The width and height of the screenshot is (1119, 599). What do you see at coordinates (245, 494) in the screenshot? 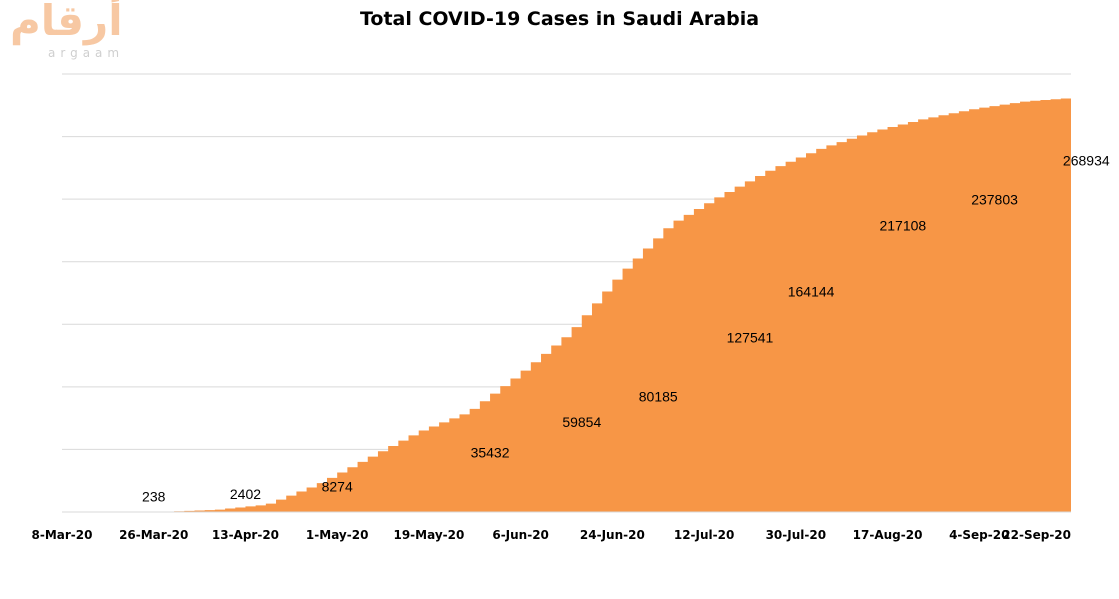
I see `data-label: 2402` at bounding box center [245, 494].